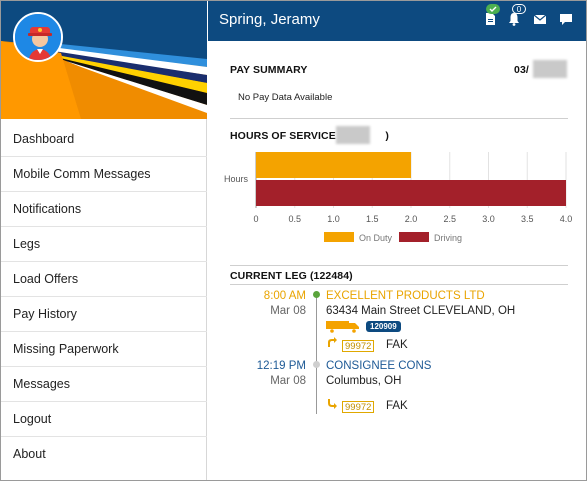  Describe the element at coordinates (316, 364) in the screenshot. I see `timeline-dot-delivery` at that location.